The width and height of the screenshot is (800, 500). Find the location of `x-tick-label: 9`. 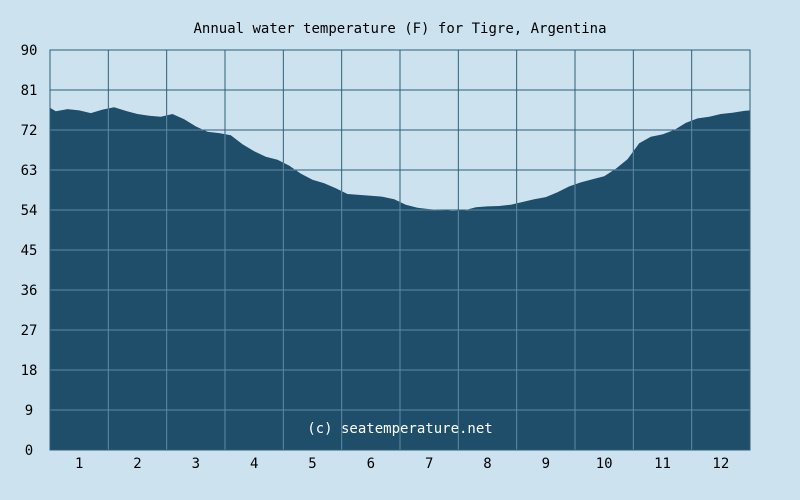

x-tick-label: 9 is located at coordinates (546, 464).